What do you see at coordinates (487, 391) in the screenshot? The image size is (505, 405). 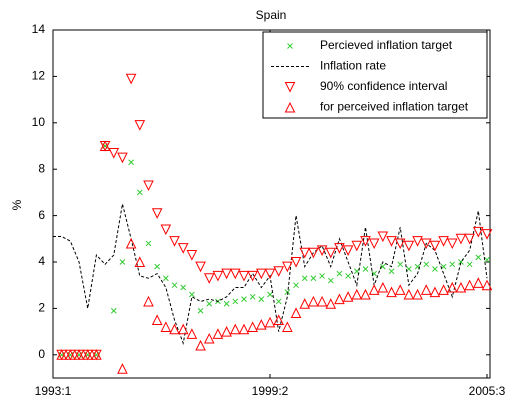 I see `x-tick-label: 2005:3` at bounding box center [487, 391].